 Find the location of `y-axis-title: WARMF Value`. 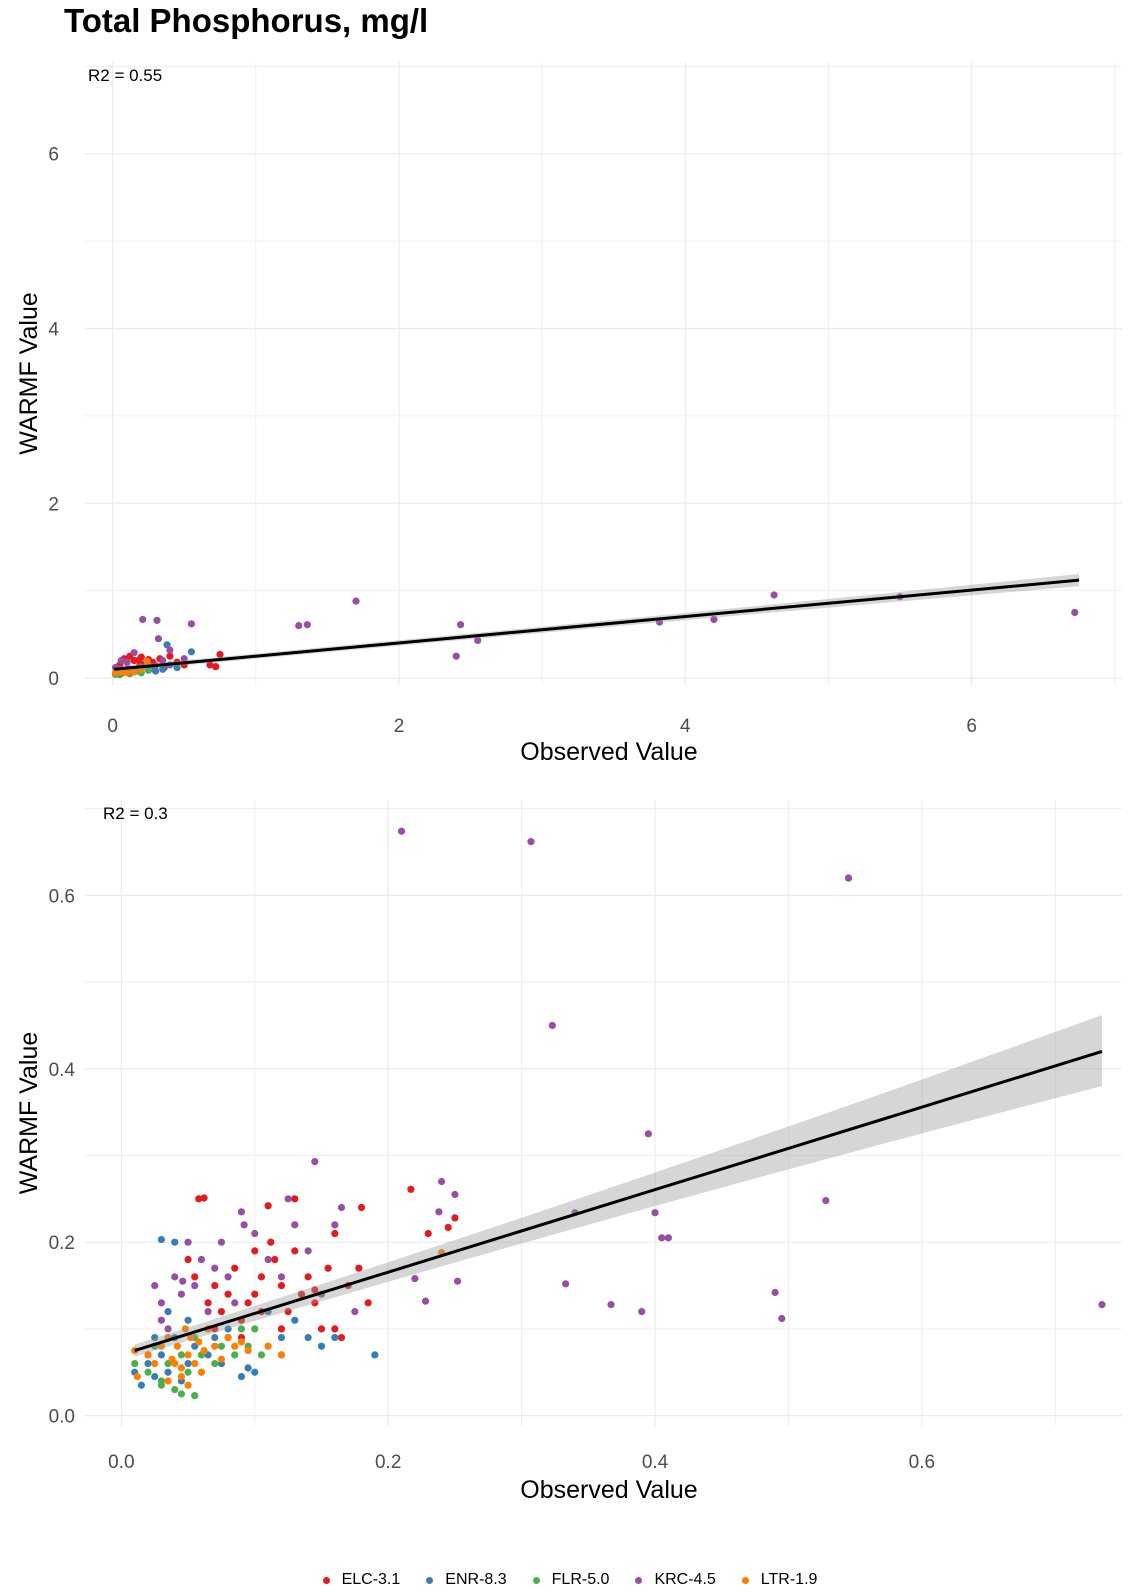

y-axis-title: WARMF Value is located at coordinates (29, 373).